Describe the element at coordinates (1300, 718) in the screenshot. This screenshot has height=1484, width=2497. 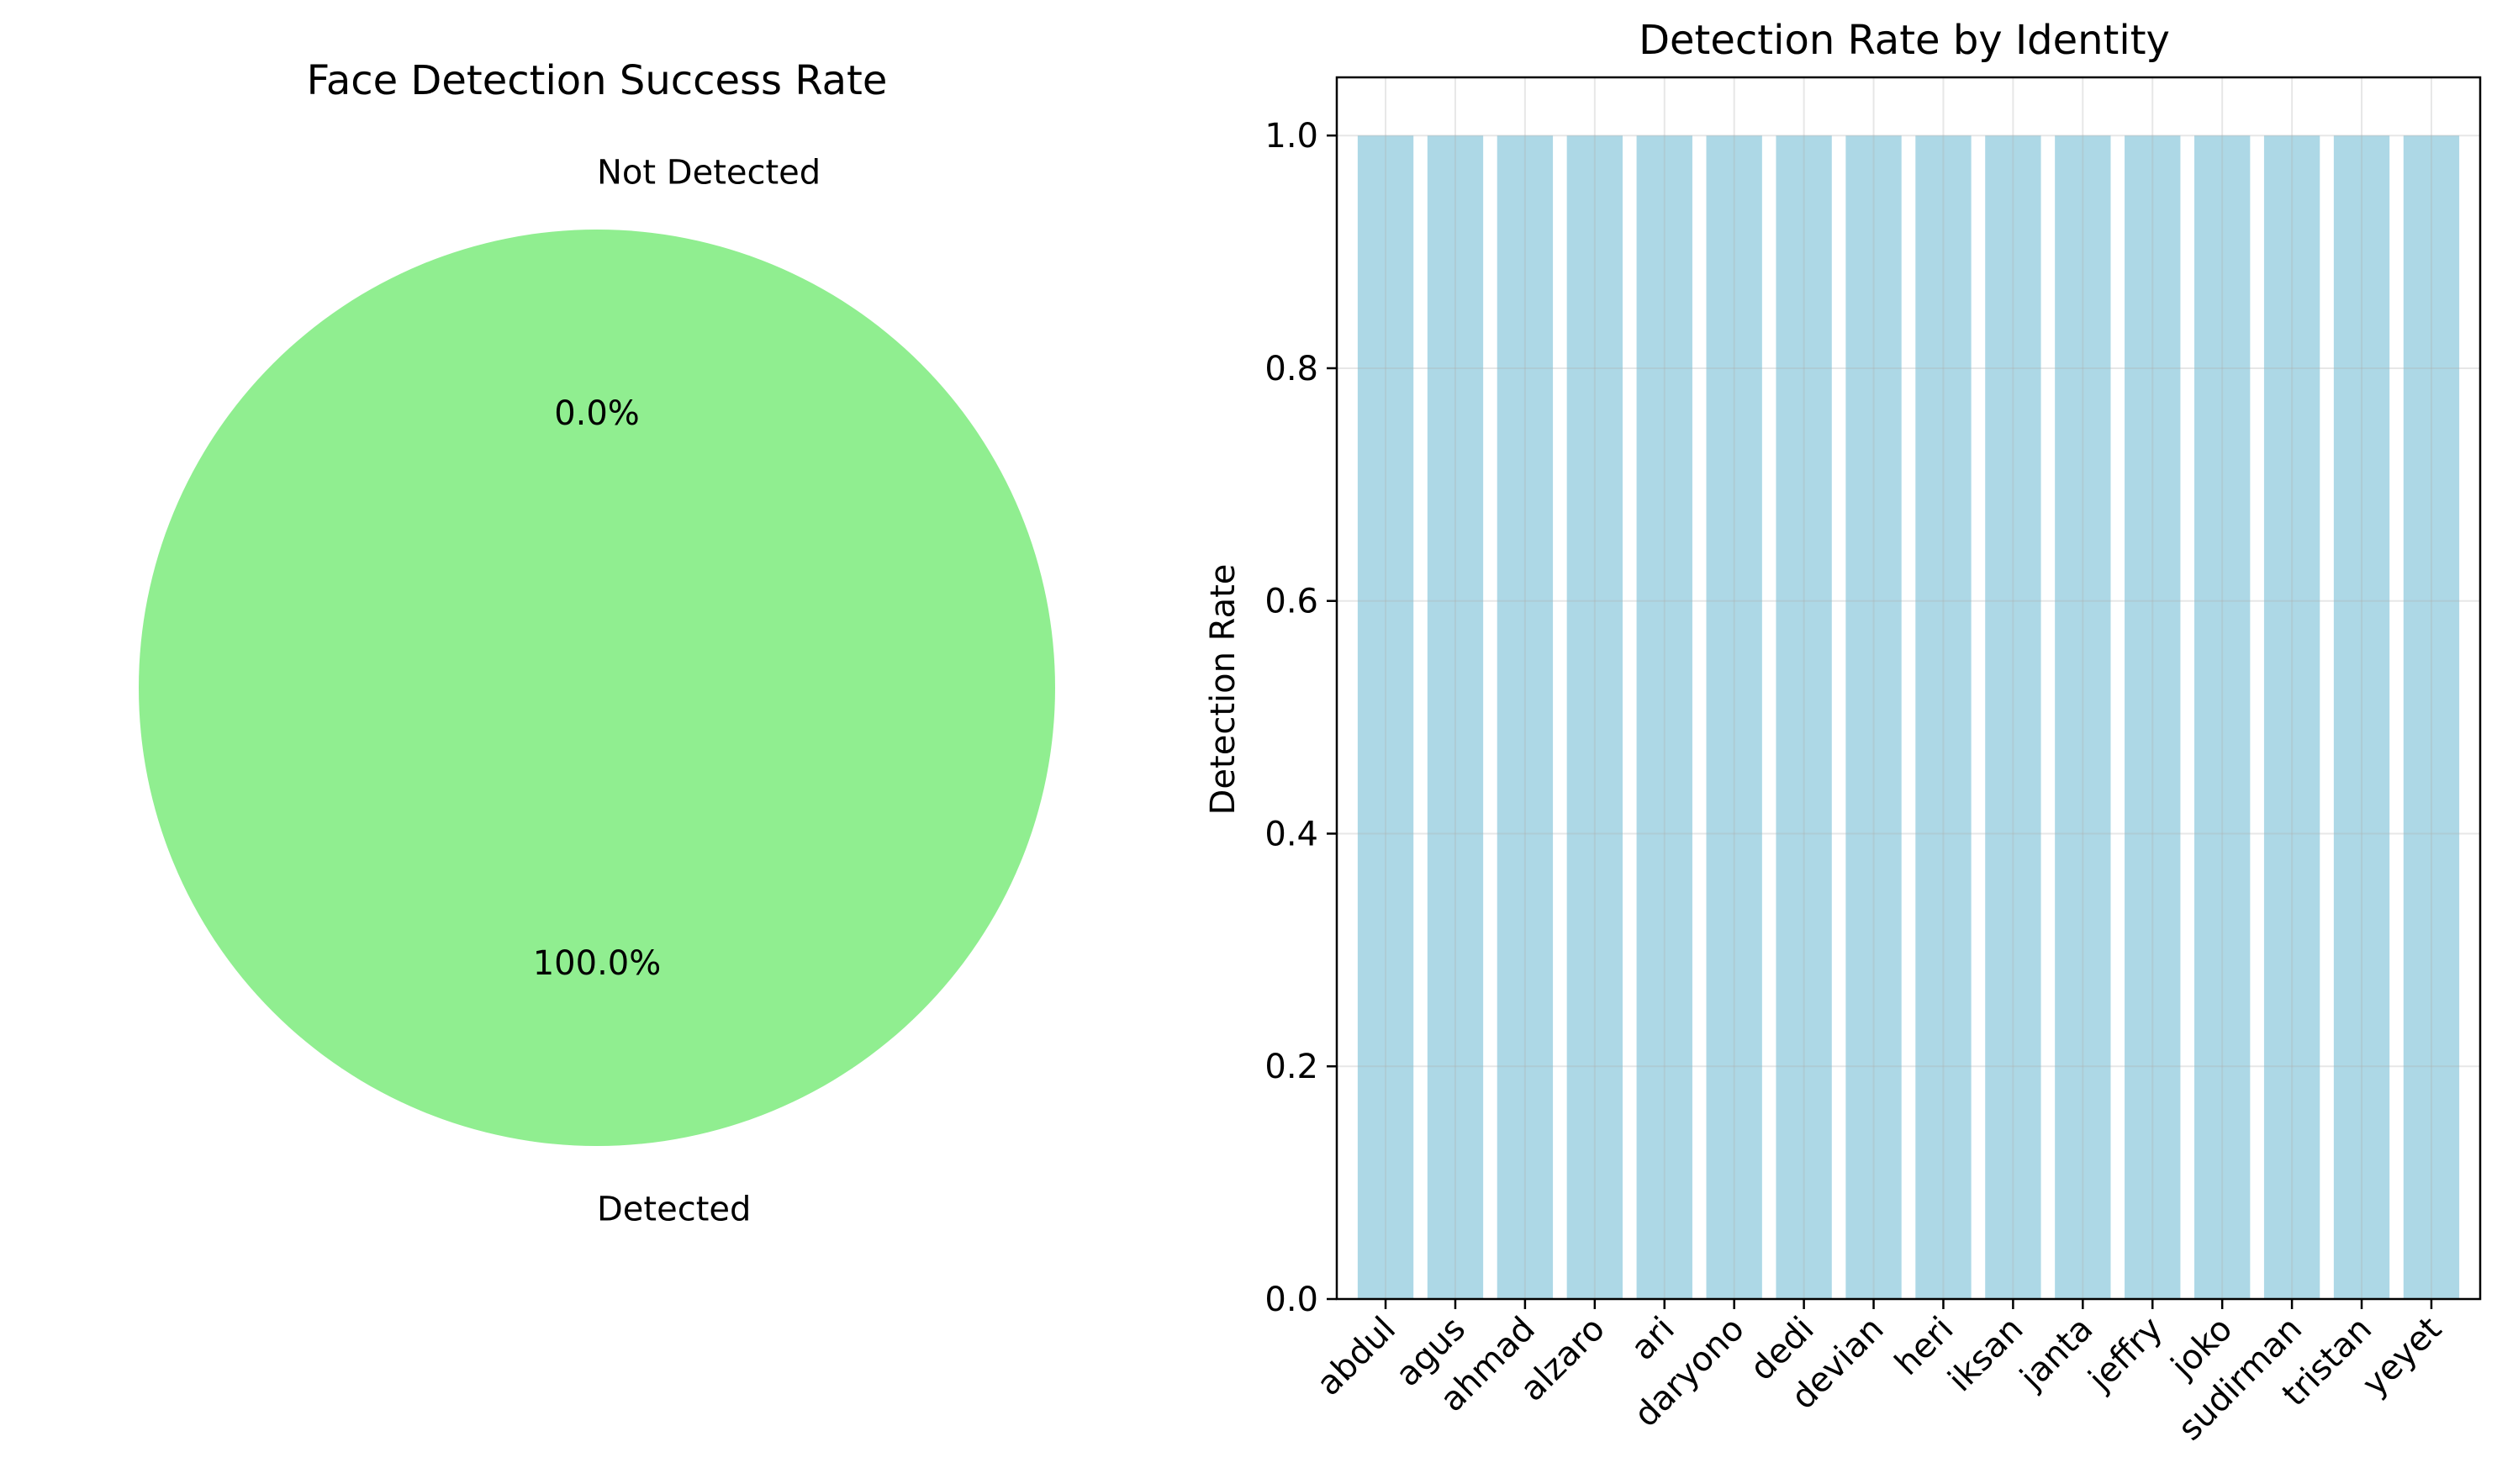
I see `bar-yticks: 0.0 0.2 0.4 0.6 0.8 1.0` at that location.